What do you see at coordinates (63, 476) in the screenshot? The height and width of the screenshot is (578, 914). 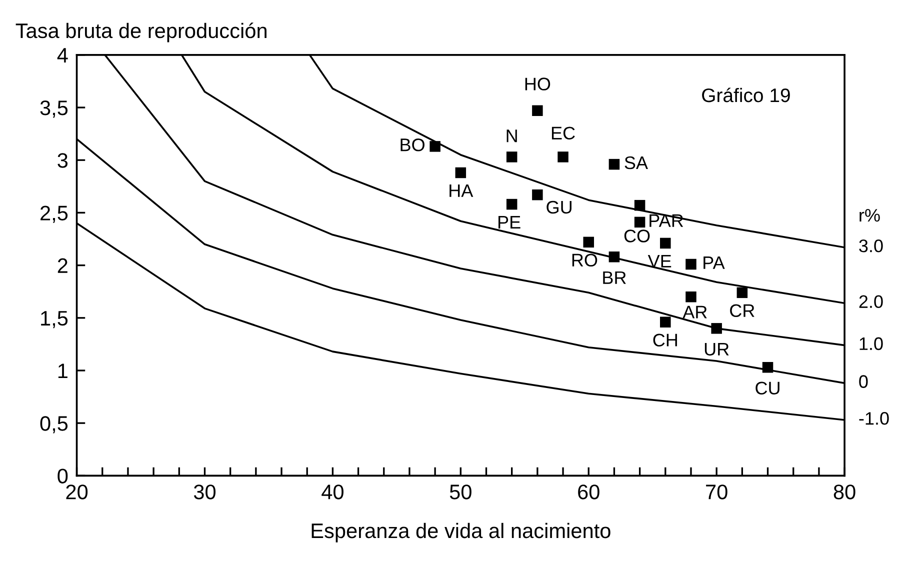 I see `y-tick-label: 0` at bounding box center [63, 476].